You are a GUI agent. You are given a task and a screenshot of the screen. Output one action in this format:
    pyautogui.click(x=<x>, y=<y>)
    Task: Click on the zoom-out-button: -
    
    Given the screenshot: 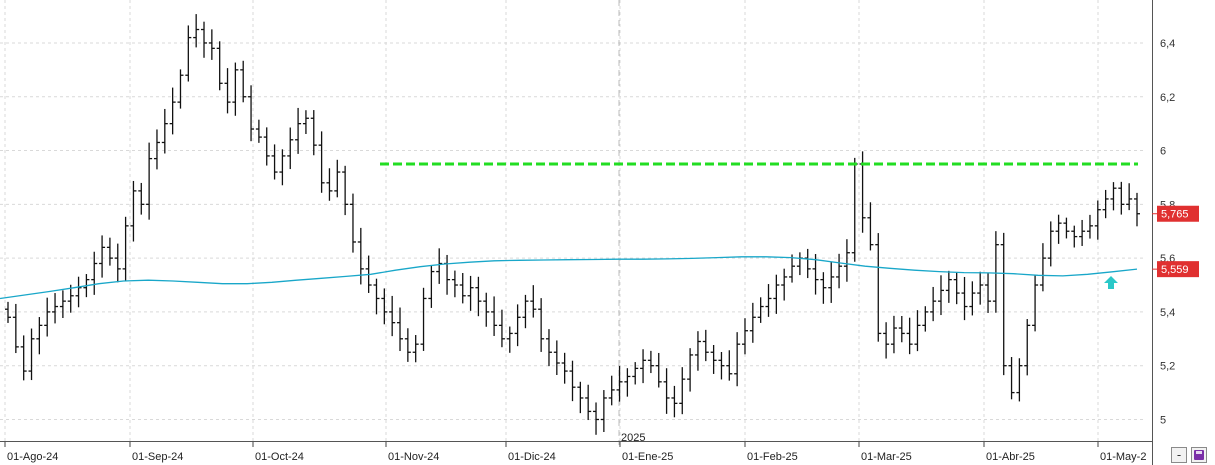 What is the action you would take?
    pyautogui.click(x=1179, y=455)
    